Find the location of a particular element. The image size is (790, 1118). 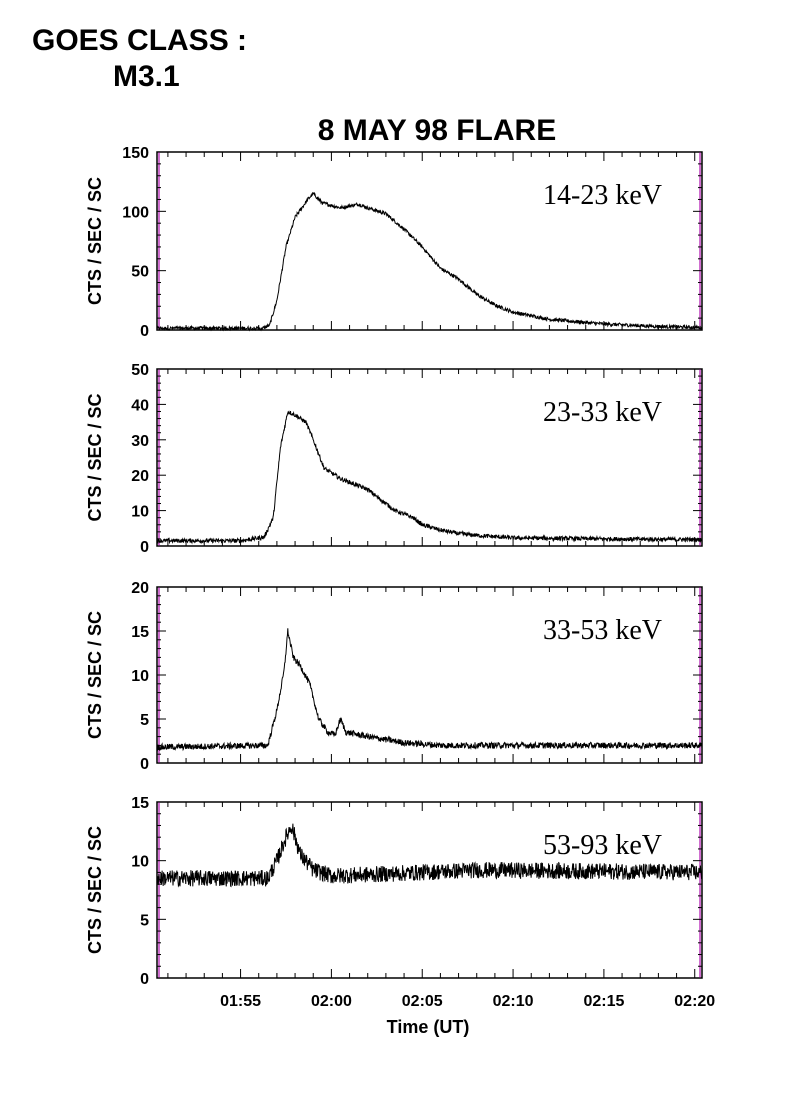

x-tick-label: 02:15 is located at coordinates (603, 1001).